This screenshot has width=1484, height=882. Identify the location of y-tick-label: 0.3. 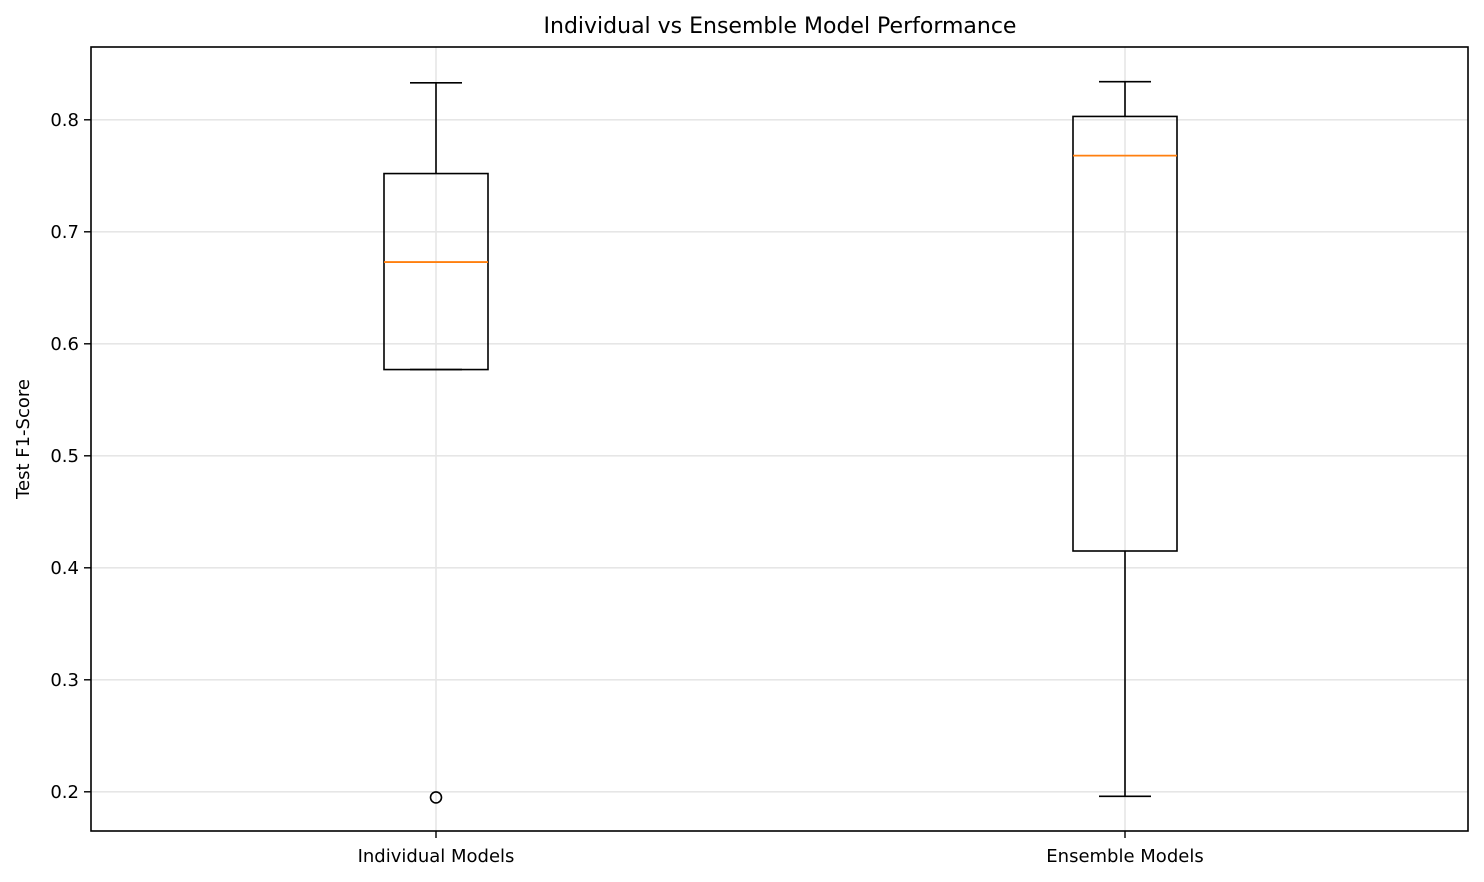
(64, 680).